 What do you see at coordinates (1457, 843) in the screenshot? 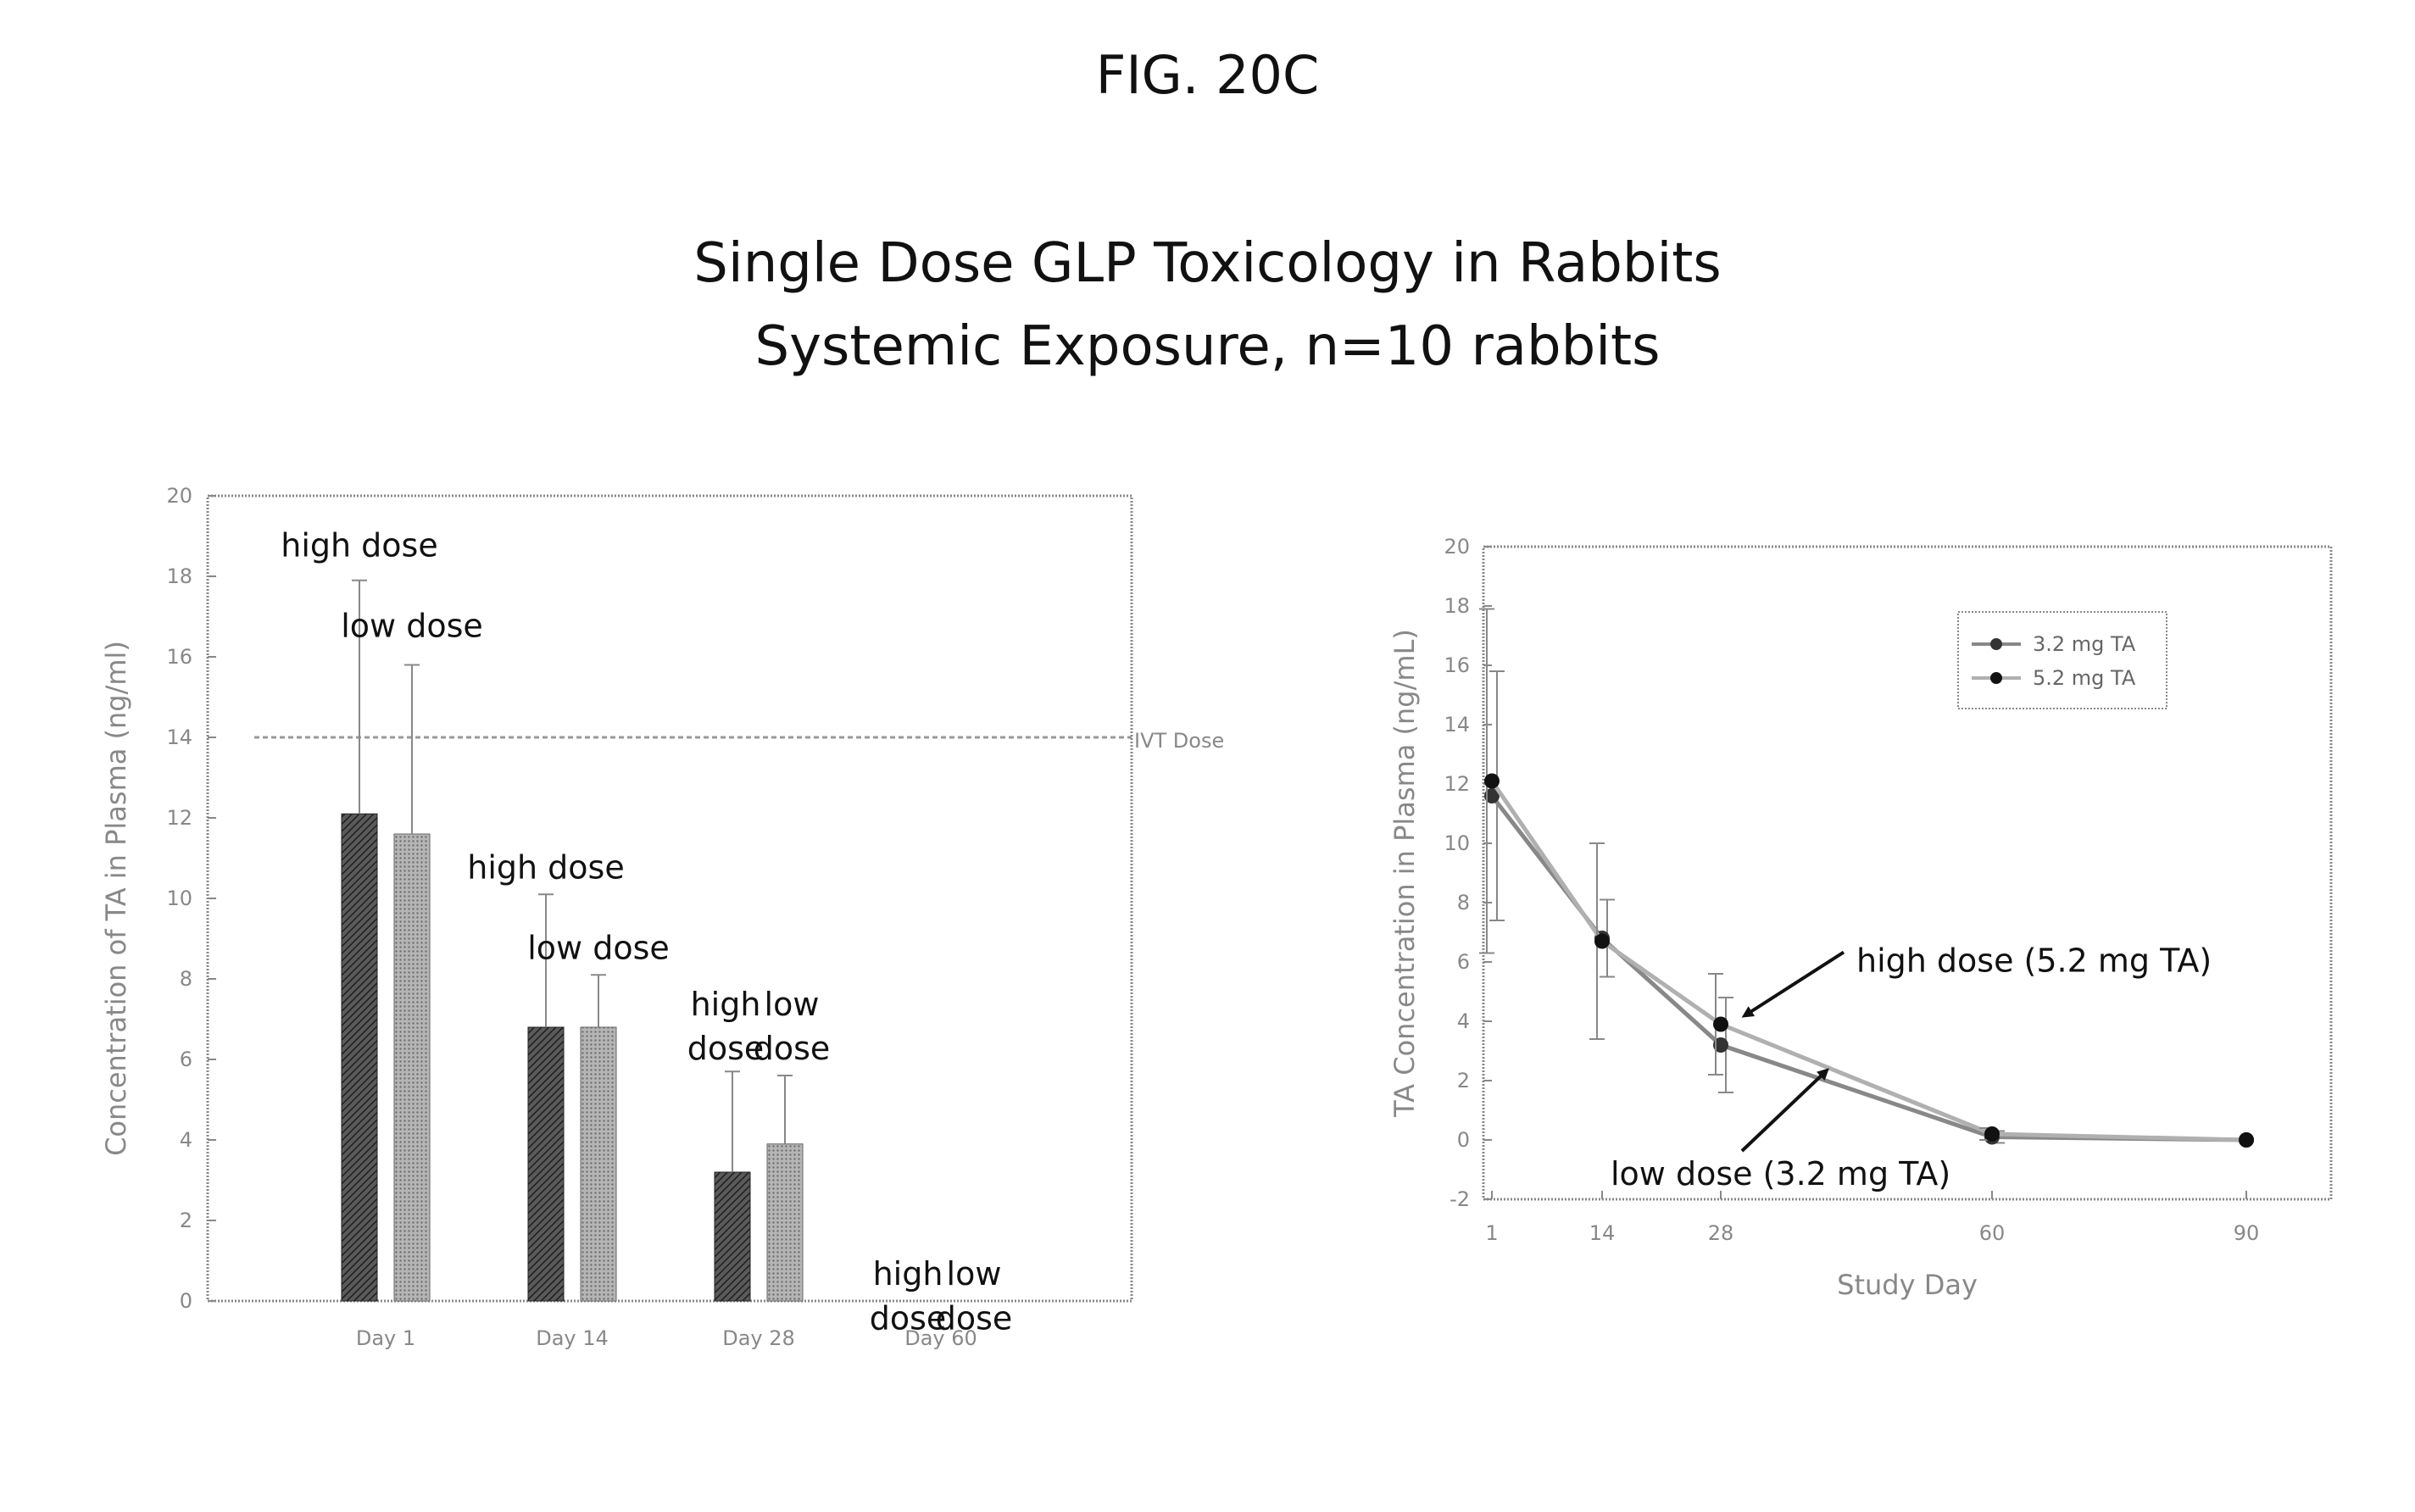
I see `line-y-tick-label: 10` at bounding box center [1457, 843].